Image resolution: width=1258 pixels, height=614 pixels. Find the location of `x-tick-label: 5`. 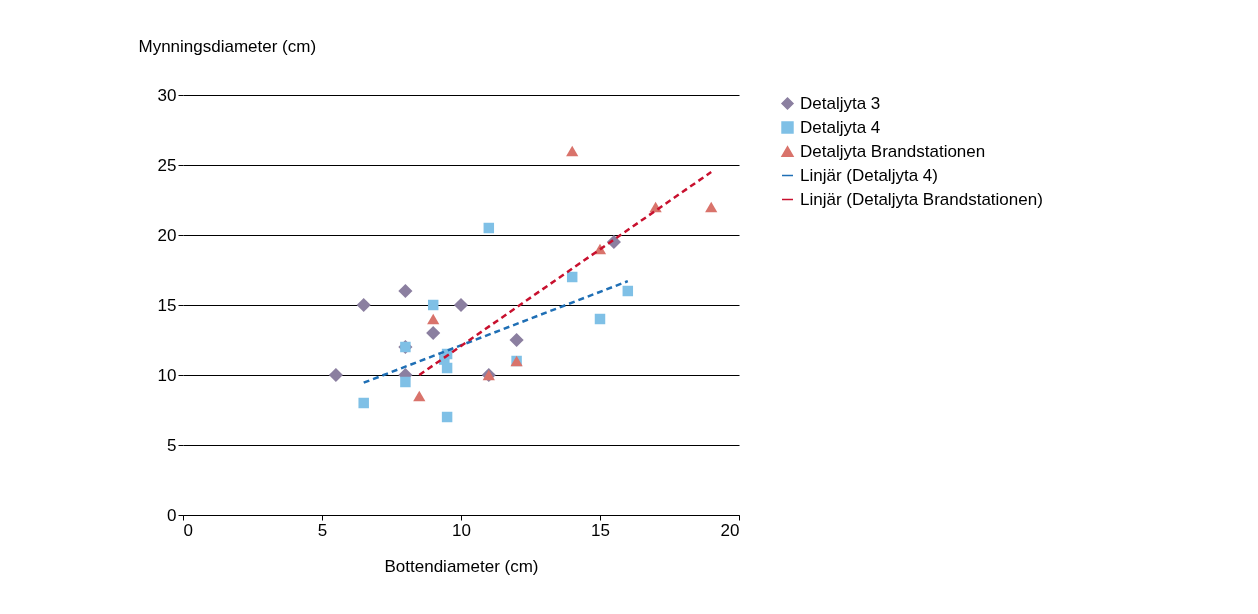

x-tick-label: 5 is located at coordinates (322, 530).